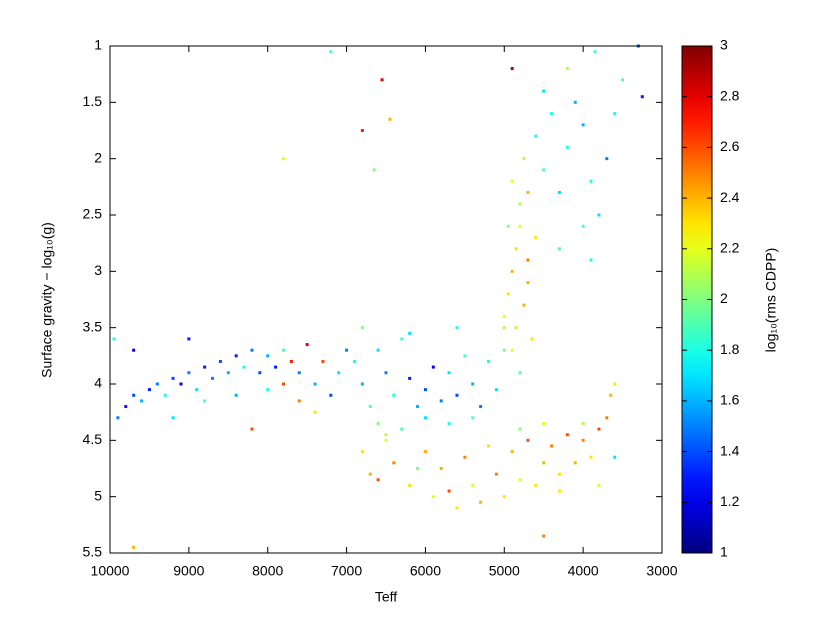  What do you see at coordinates (98, 45) in the screenshot?
I see `y-tick-label: 1` at bounding box center [98, 45].